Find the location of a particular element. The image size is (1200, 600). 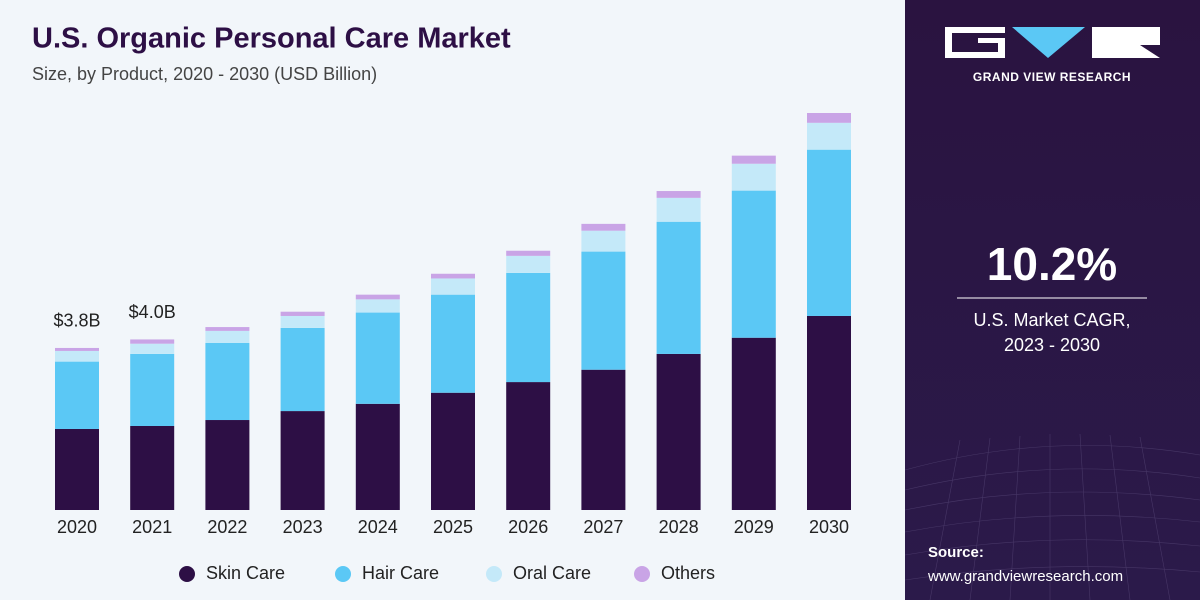

grid-decoration is located at coordinates (1052, 516).